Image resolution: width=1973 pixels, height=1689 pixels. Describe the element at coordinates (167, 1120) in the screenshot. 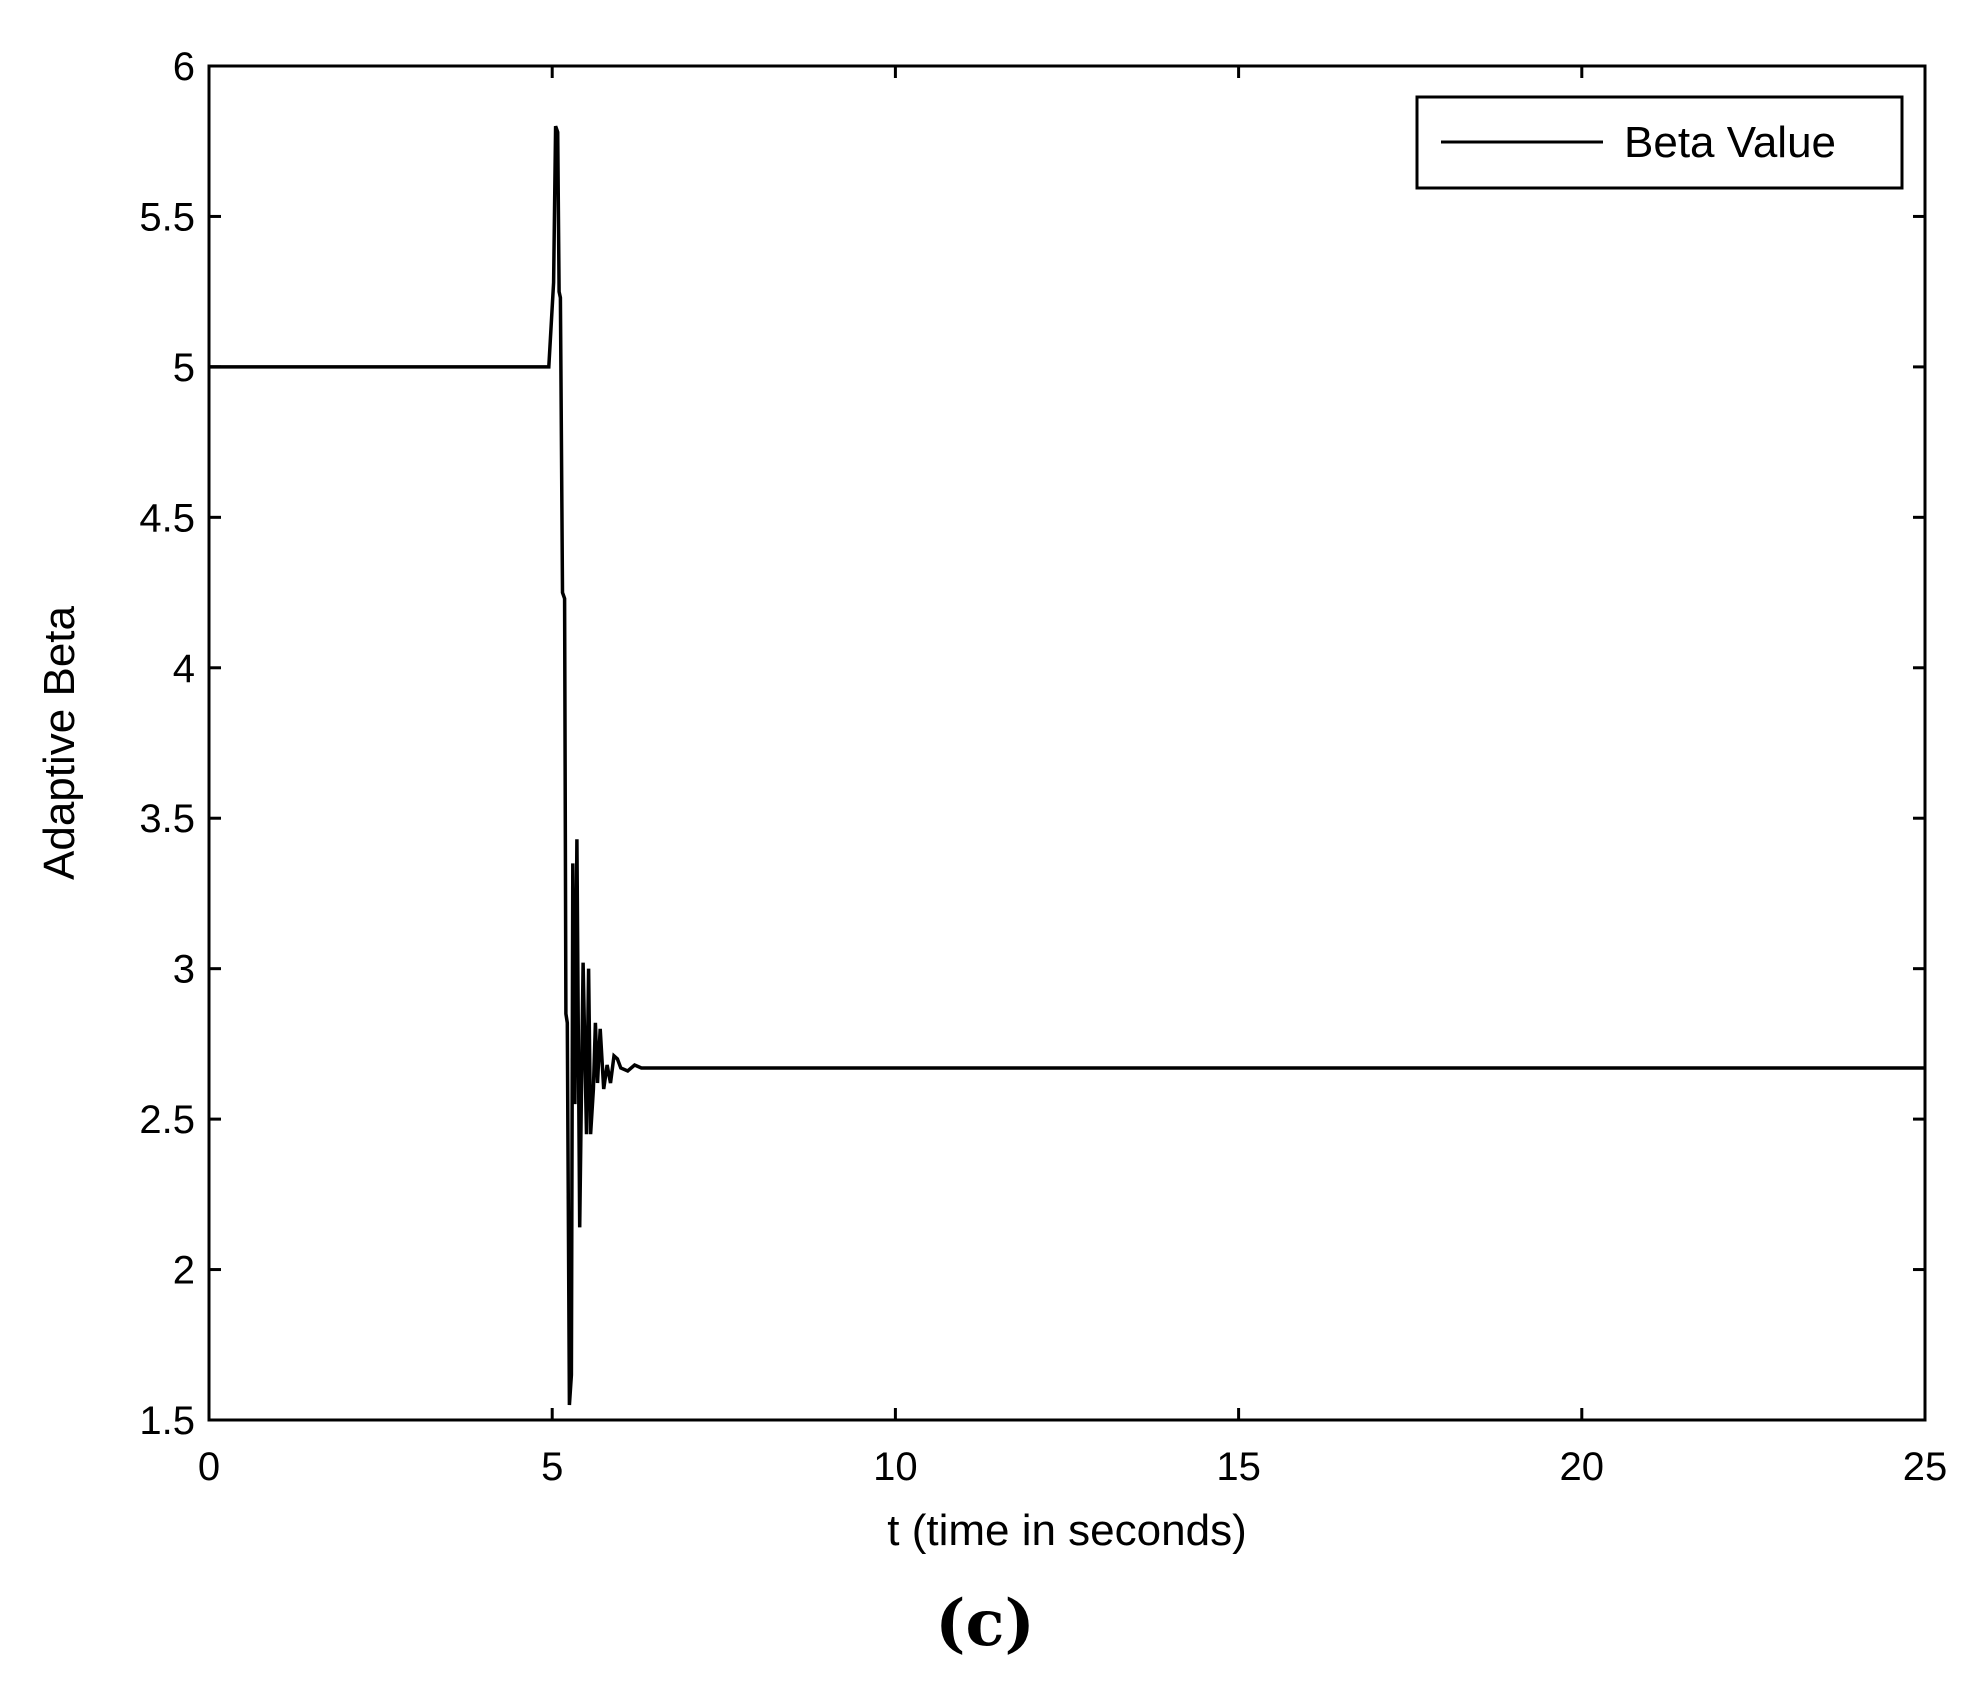

I see `y-tick-label: 2.5` at that location.